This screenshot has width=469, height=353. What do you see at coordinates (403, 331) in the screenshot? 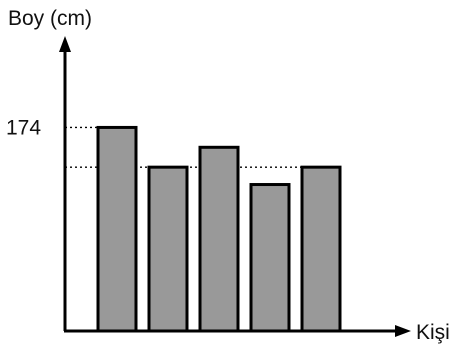
I see `x-axis-arrow-icon` at bounding box center [403, 331].